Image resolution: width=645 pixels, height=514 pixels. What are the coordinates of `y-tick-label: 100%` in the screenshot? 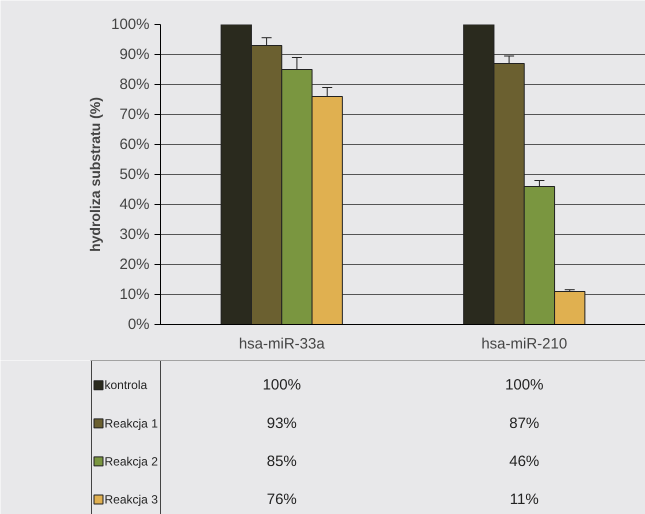 It's located at (130, 24).